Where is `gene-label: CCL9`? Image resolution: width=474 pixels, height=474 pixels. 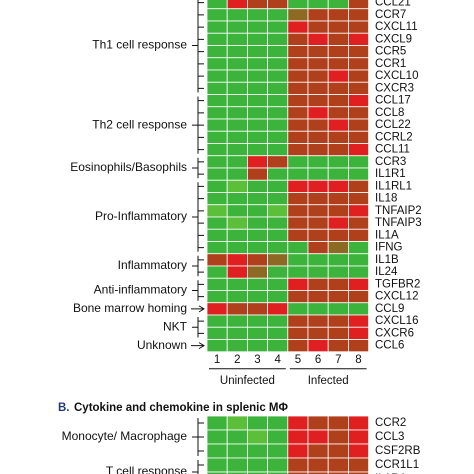
gene-label: CCL9 is located at coordinates (389, 309).